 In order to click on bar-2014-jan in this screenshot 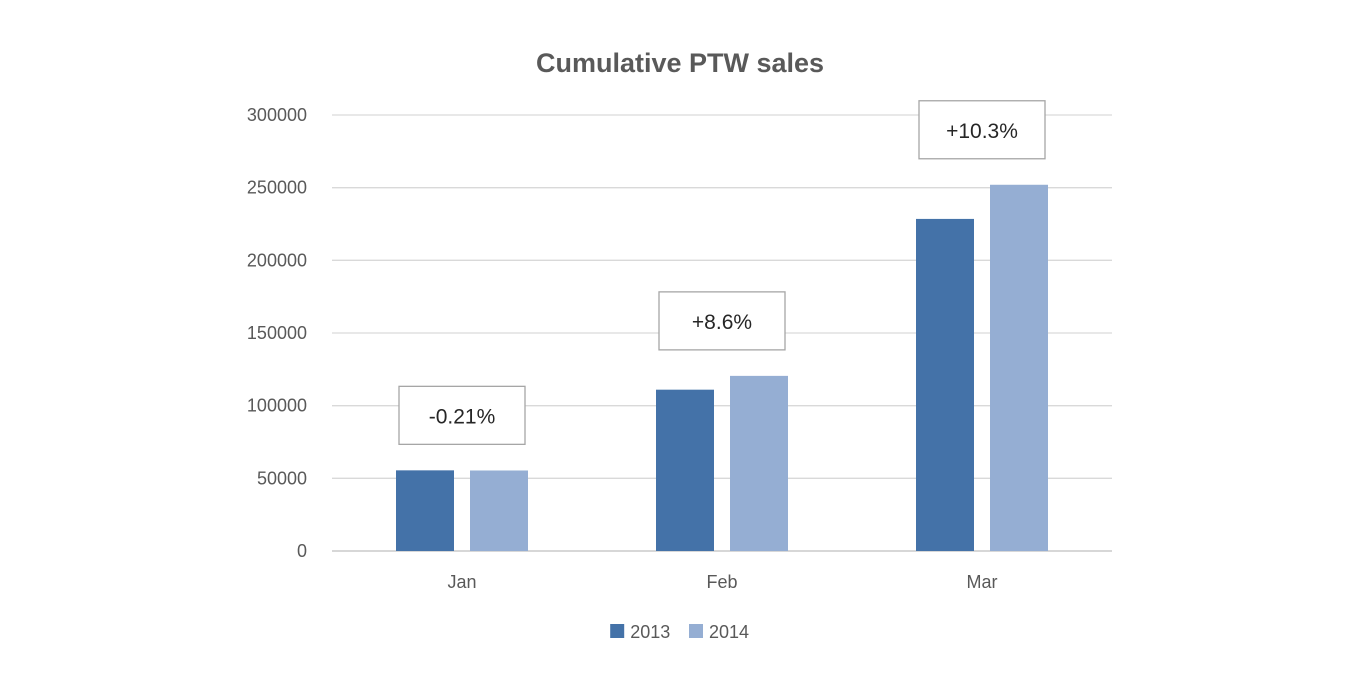, I will do `click(499, 510)`.